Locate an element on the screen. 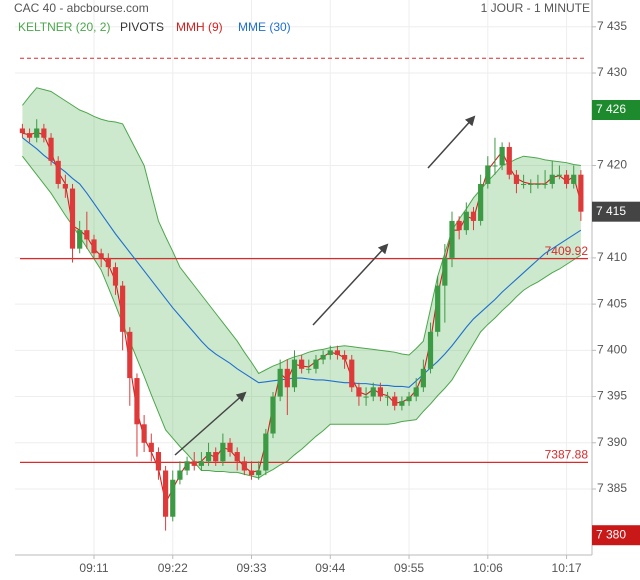 This screenshot has height=580, width=640. y-tick-label: 7 420 is located at coordinates (612, 165).